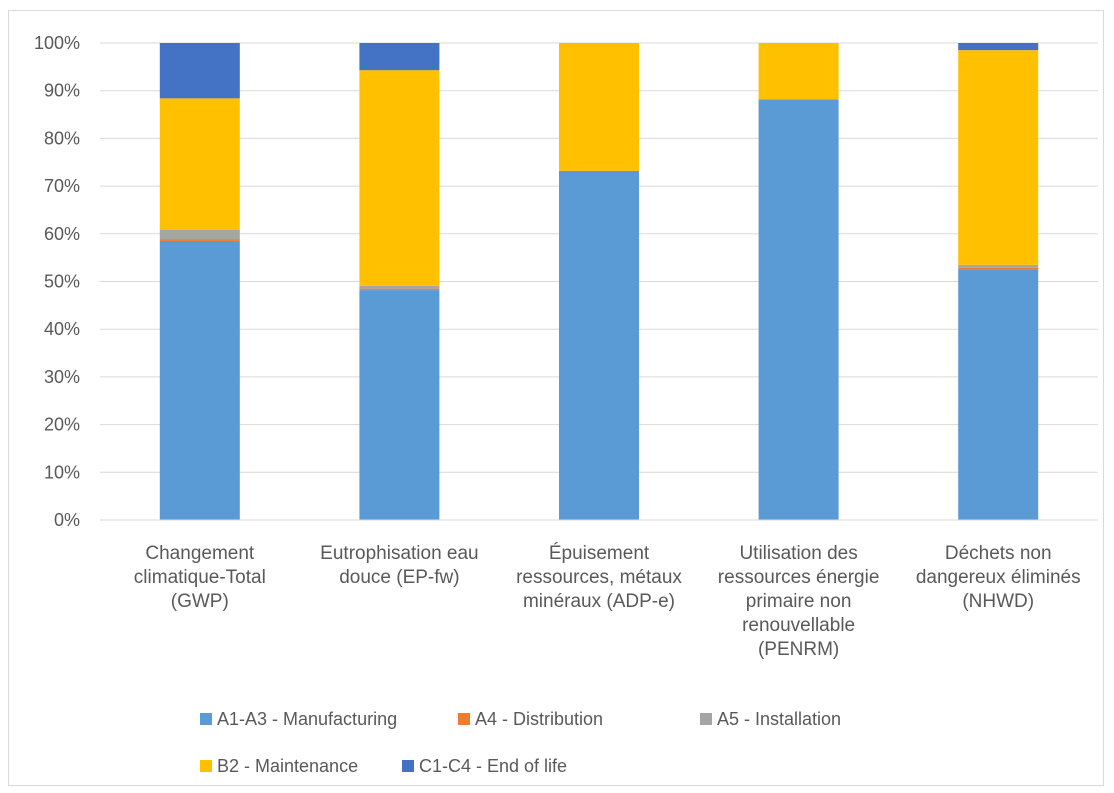  What do you see at coordinates (399, 577) in the screenshot?
I see `x-tick-label: douce (EP-fw)` at bounding box center [399, 577].